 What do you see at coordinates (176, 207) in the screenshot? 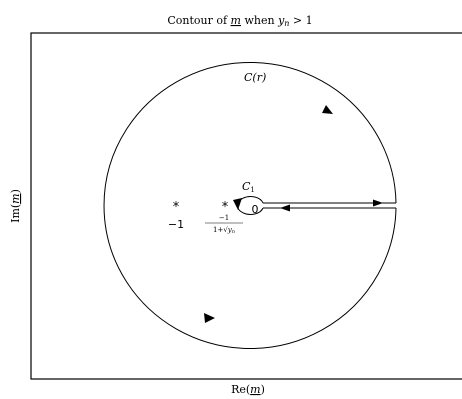
I see `minus-one-marker: *` at bounding box center [176, 207].